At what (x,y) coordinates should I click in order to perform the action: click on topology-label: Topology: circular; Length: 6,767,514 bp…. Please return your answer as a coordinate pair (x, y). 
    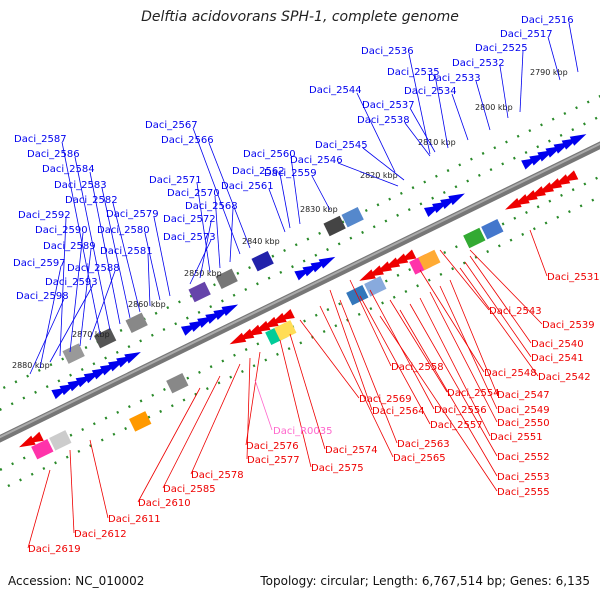
    Looking at the image, I should click on (425, 581).